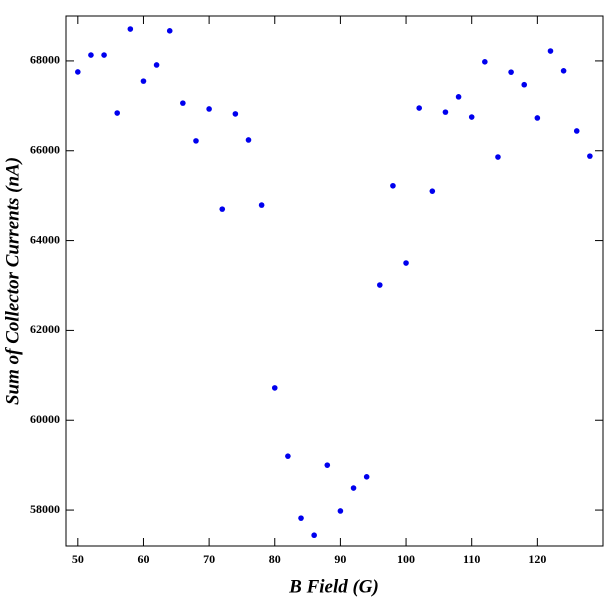 This screenshot has height=605, width=612. I want to click on y-tick-label: 60000, so click(45, 419).